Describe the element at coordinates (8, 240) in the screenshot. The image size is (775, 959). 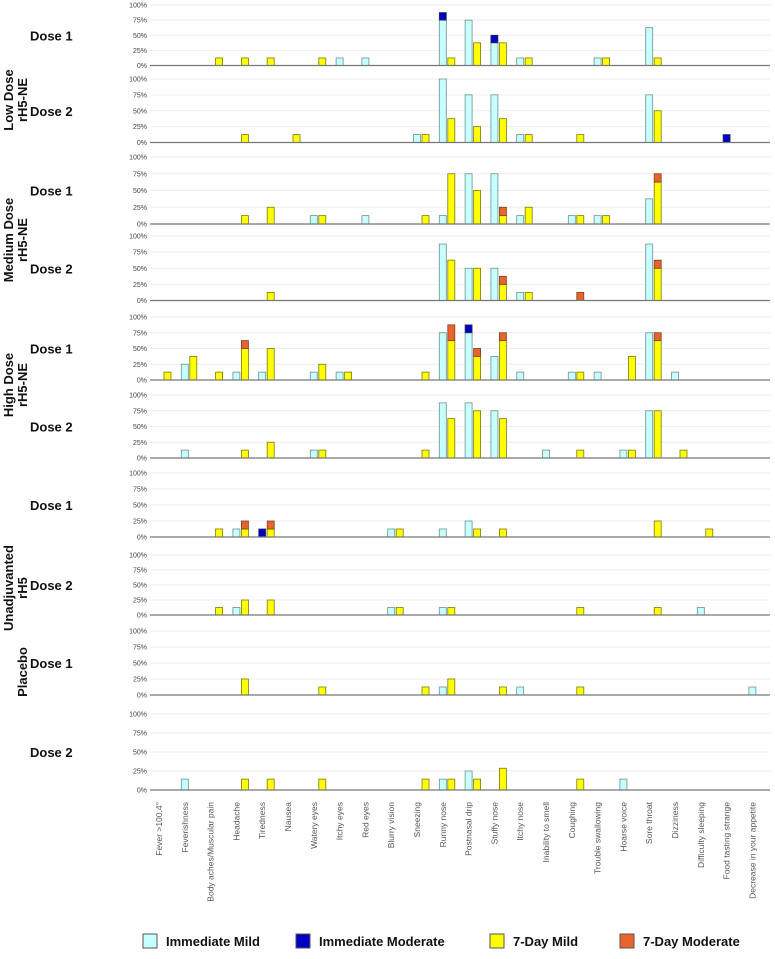
I see `group-label-line: Medium Dose` at that location.